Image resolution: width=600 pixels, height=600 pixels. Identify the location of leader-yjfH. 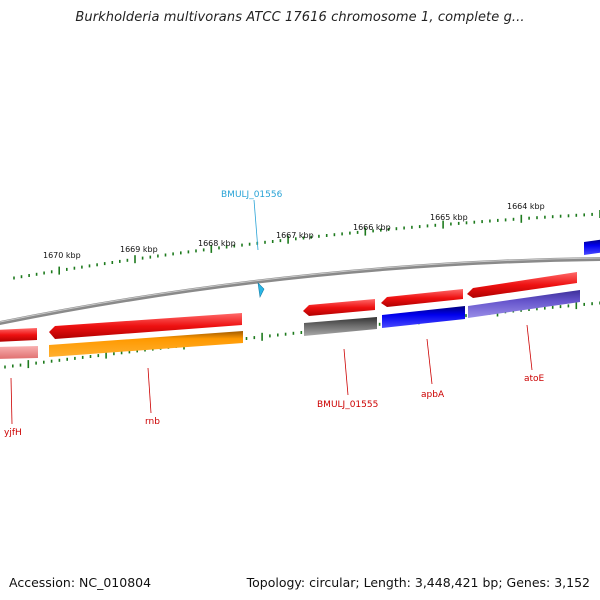
(11, 401).